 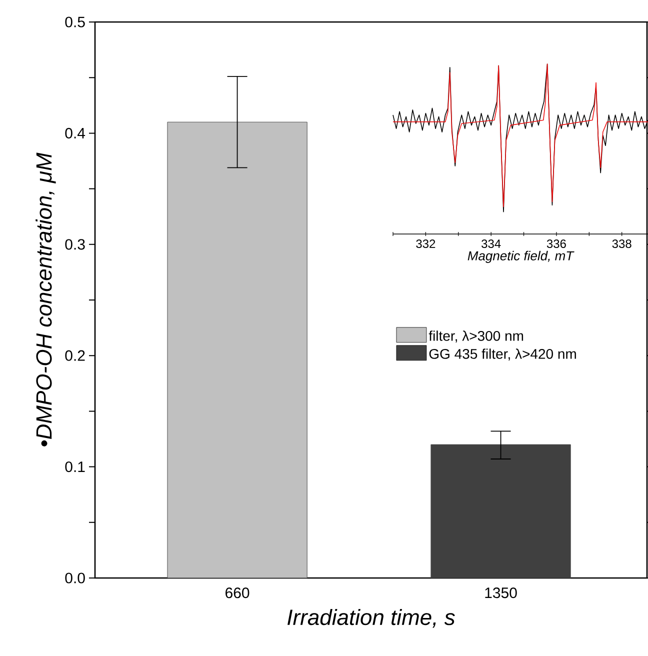 I want to click on y-axis-title: •DMPO-OH concentration, μM, so click(x=46, y=299).